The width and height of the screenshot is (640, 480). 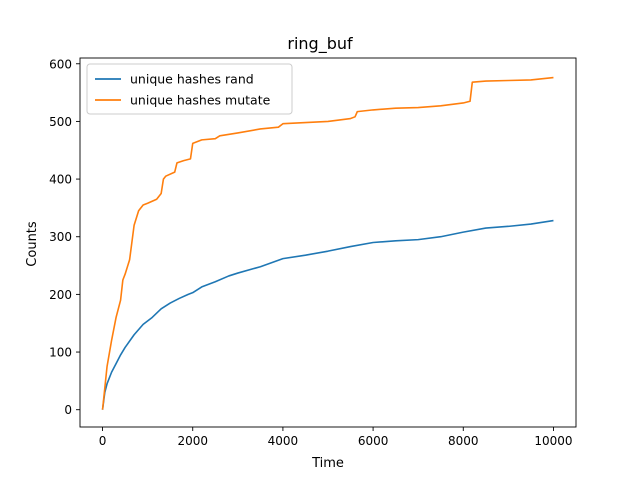 I want to click on y-tick-label: 400, so click(x=60, y=180).